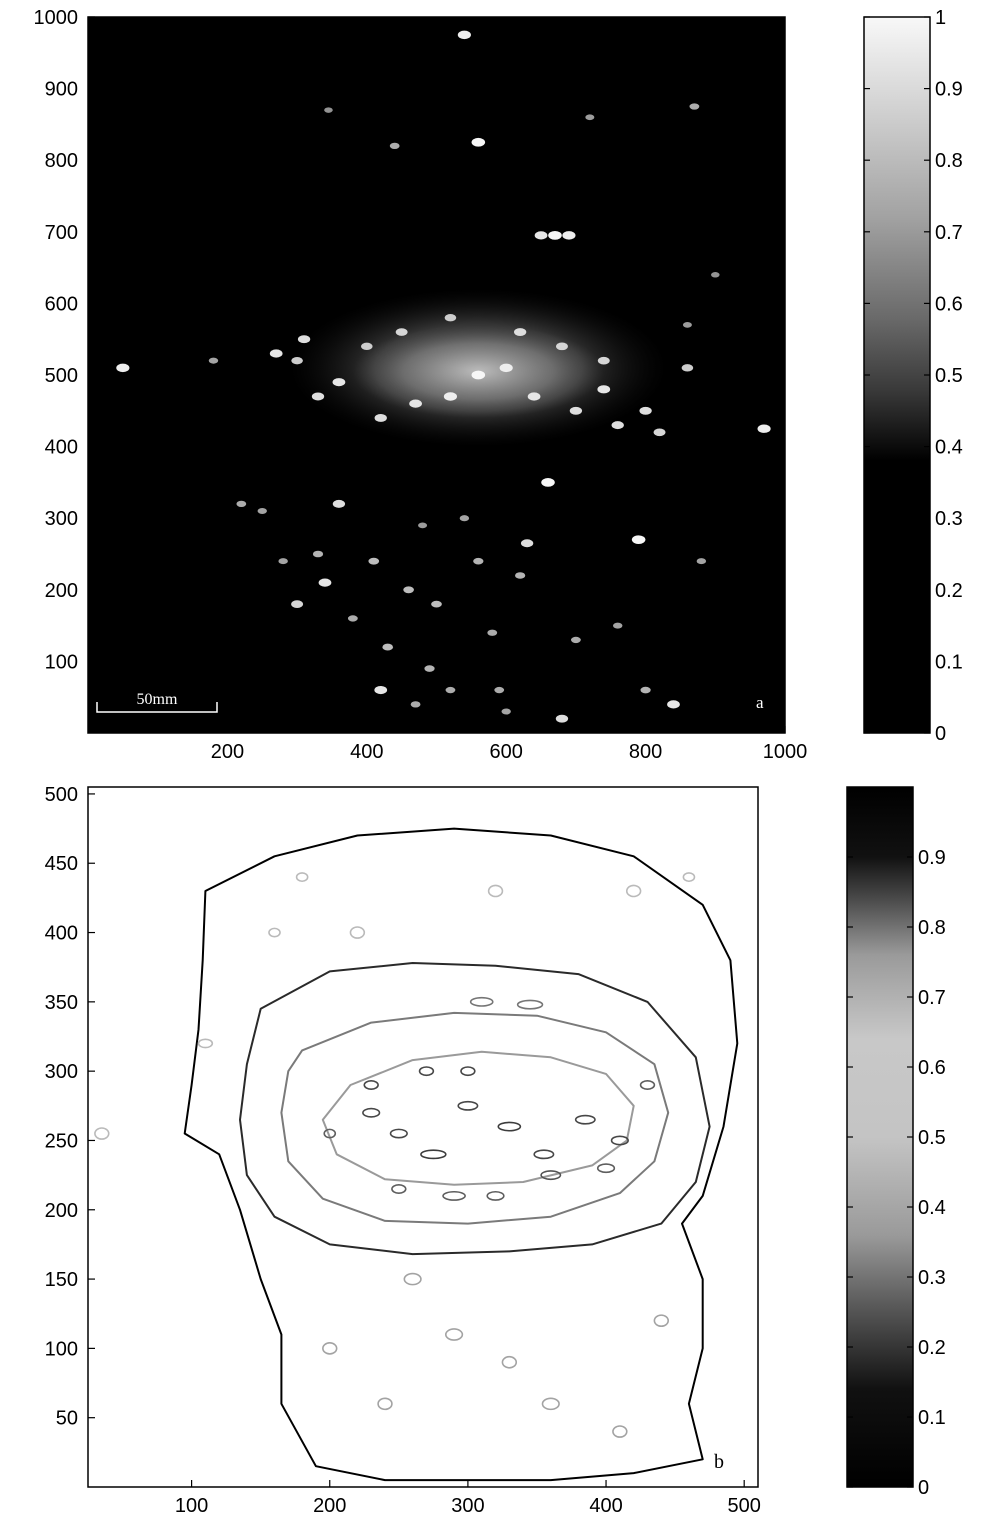  I want to click on panel-b-colorbar-tick-label: 0.3, so click(932, 1278).